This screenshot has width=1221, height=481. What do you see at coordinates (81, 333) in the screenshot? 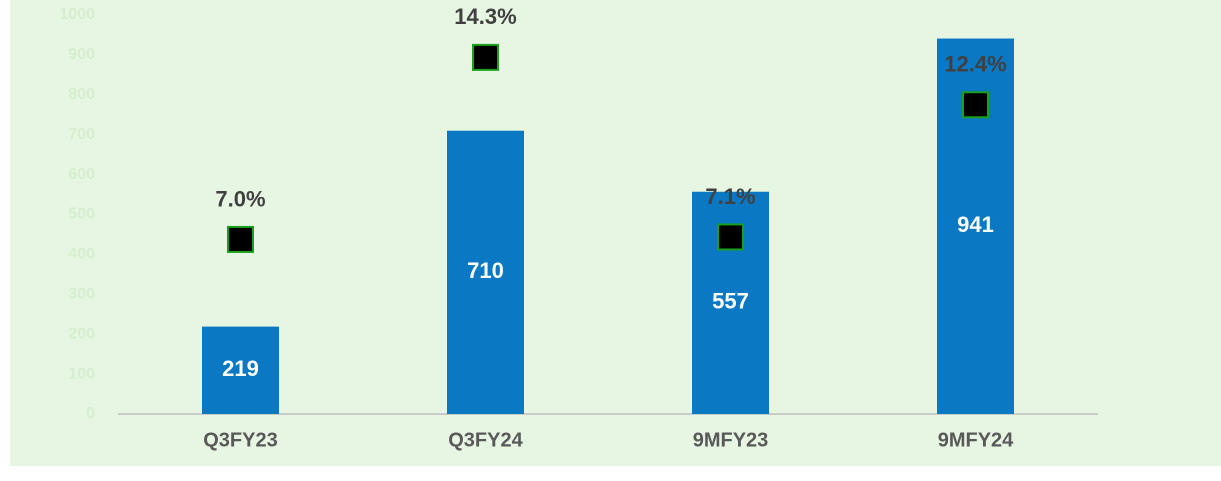
I see `y-tick-label: 200` at bounding box center [81, 333].